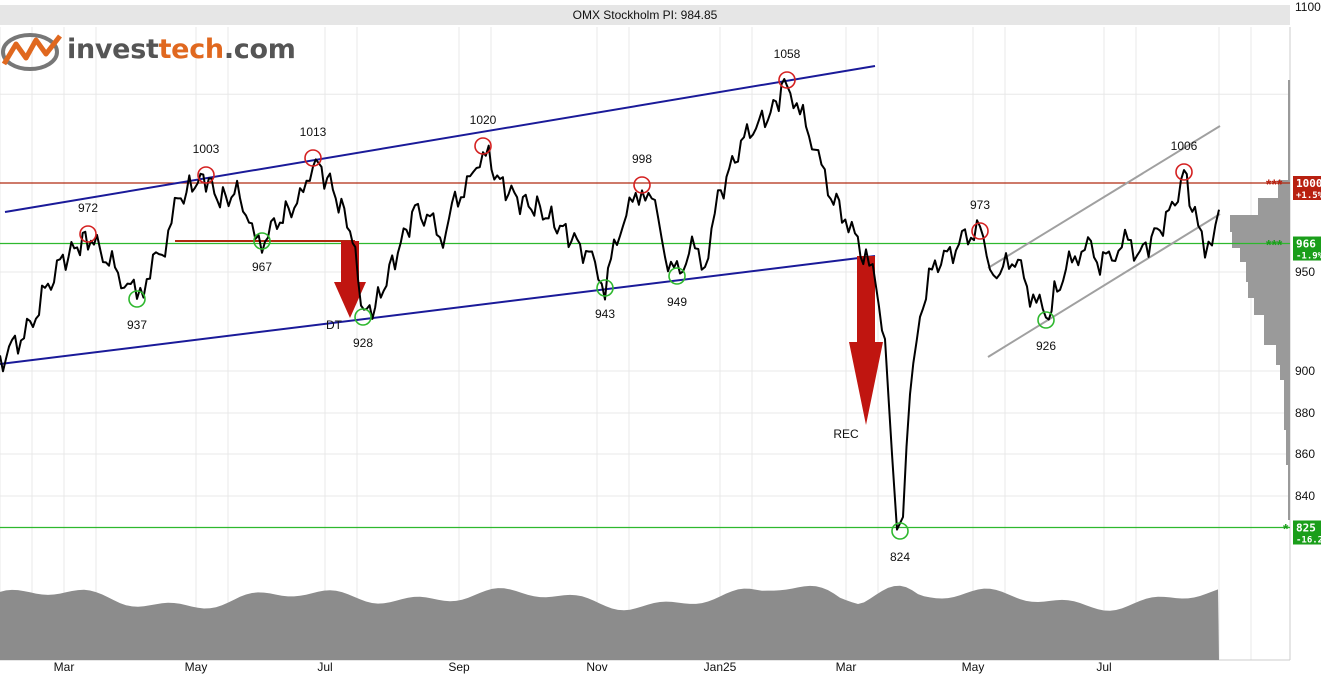 The height and width of the screenshot is (680, 1321). What do you see at coordinates (438, 310) in the screenshot?
I see `rising-channel-lower` at bounding box center [438, 310].